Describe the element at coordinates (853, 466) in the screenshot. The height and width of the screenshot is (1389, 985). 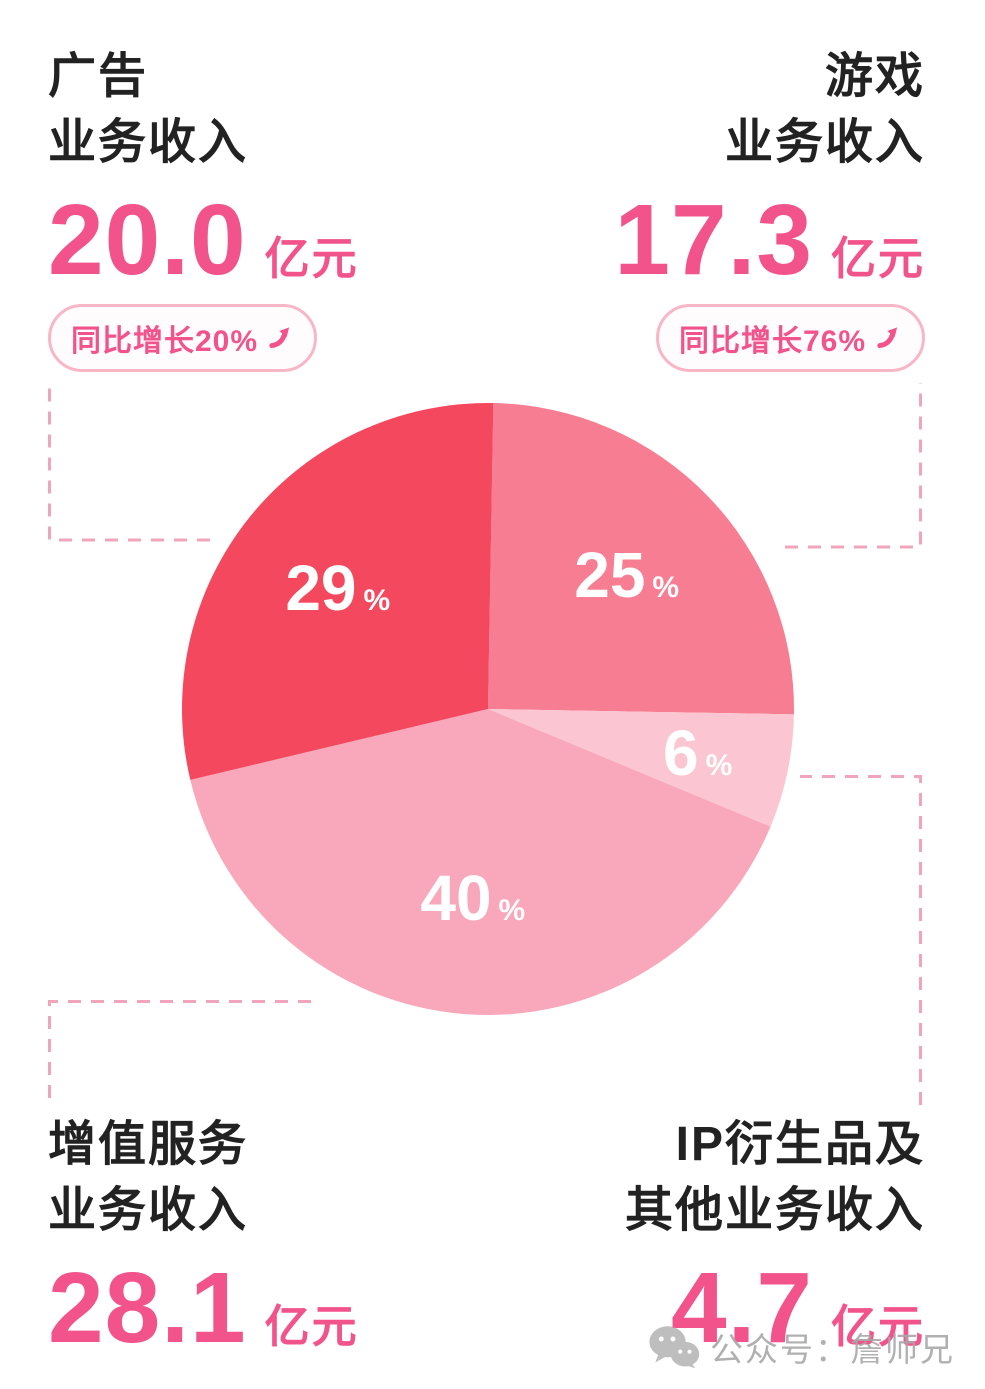
I see `callout-box-game` at that location.